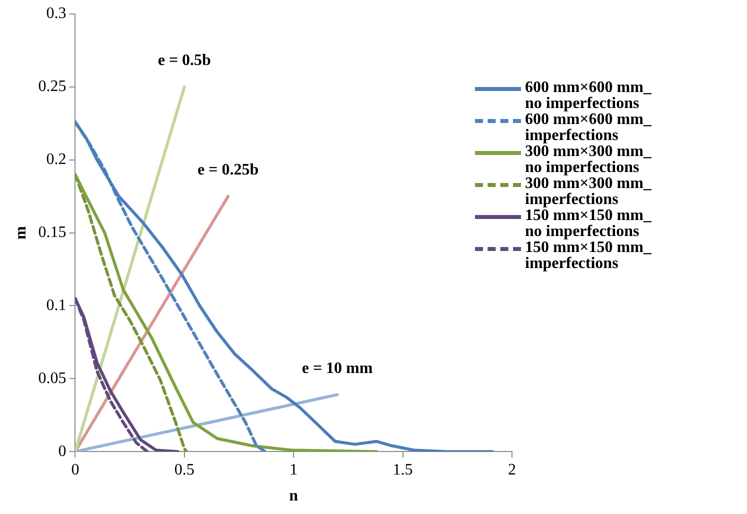  Describe the element at coordinates (588, 159) in the screenshot. I see `legend-label: 300 mm×300 mm_no imperfections` at that location.